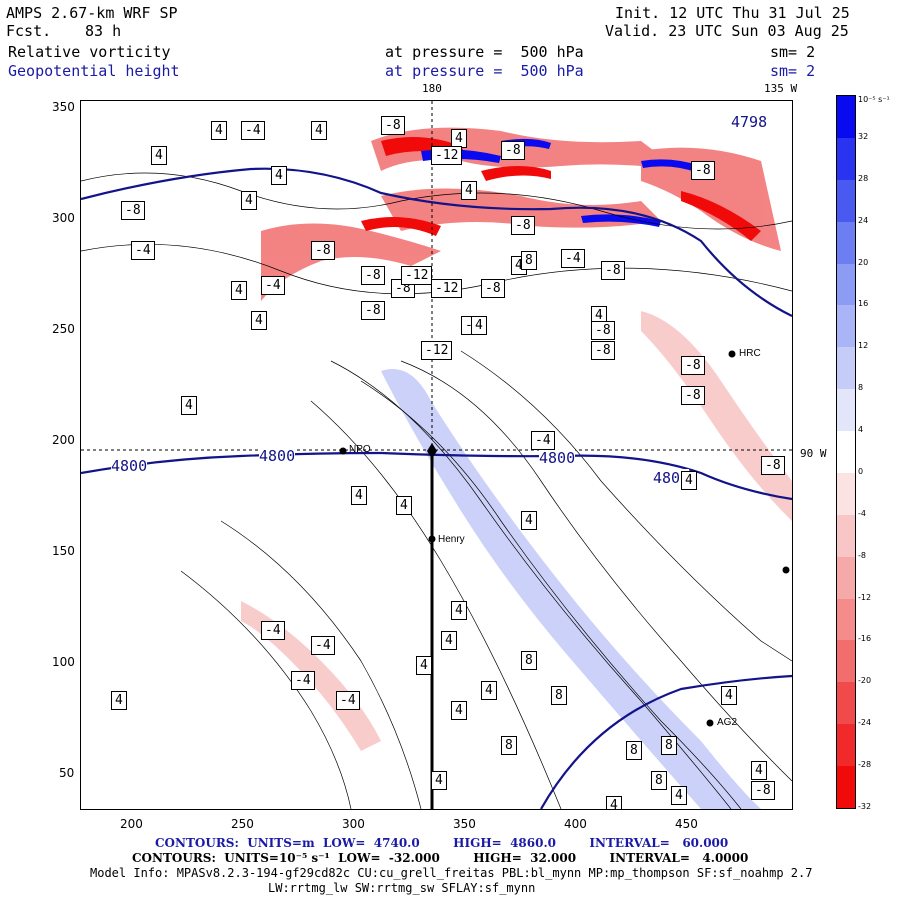  Describe the element at coordinates (861, 471) in the screenshot. I see `colorbar-label: 0` at that location.